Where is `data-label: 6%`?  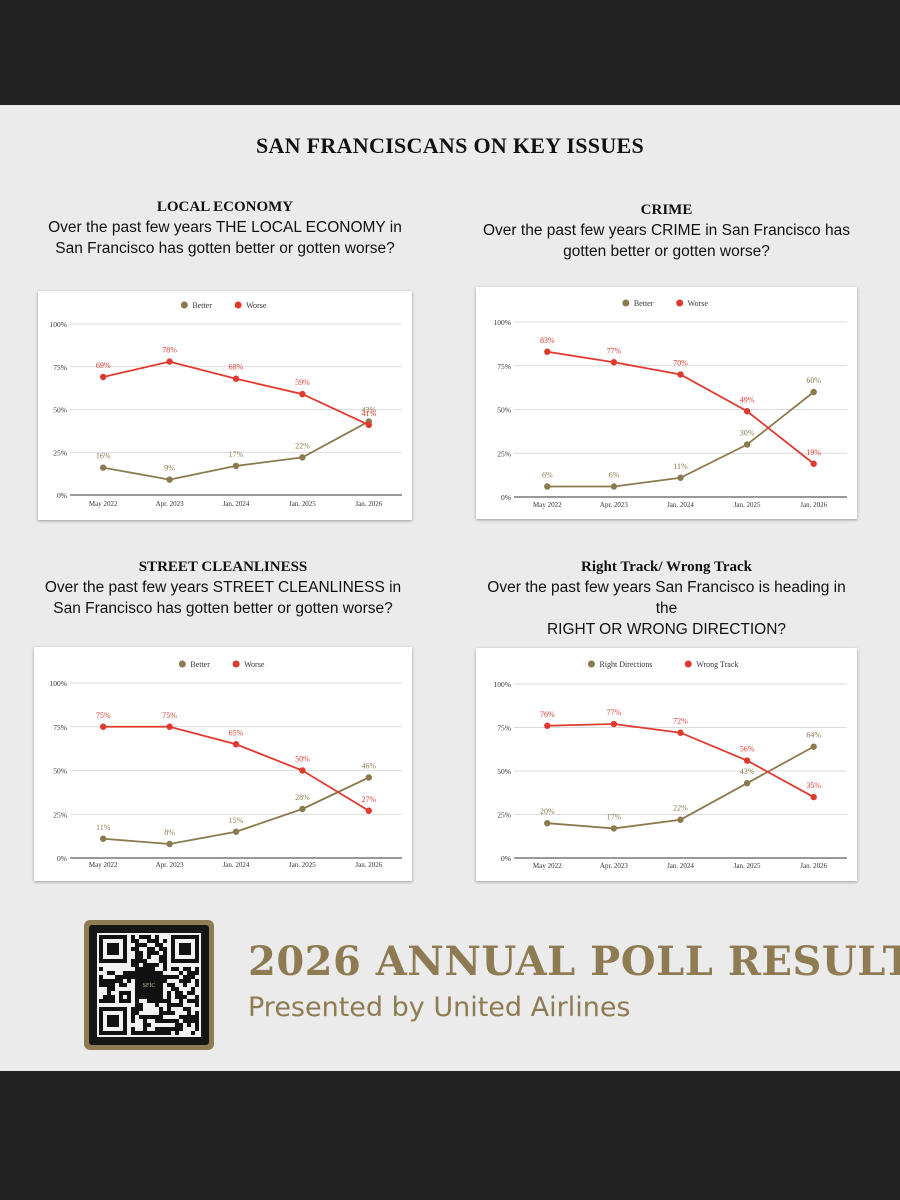
data-label: 6% is located at coordinates (614, 475).